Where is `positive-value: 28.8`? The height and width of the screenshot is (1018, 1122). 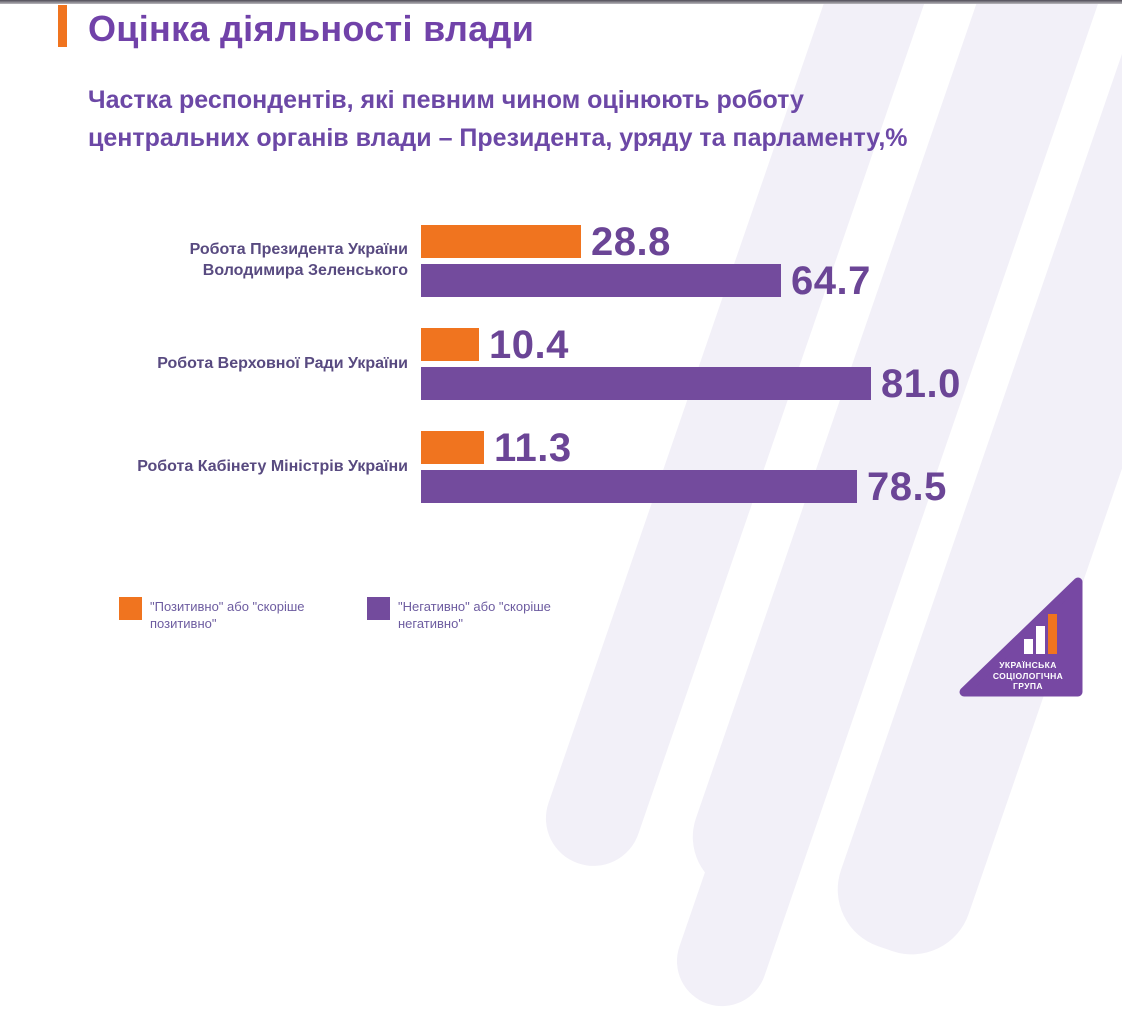 positive-value: 28.8 is located at coordinates (631, 241).